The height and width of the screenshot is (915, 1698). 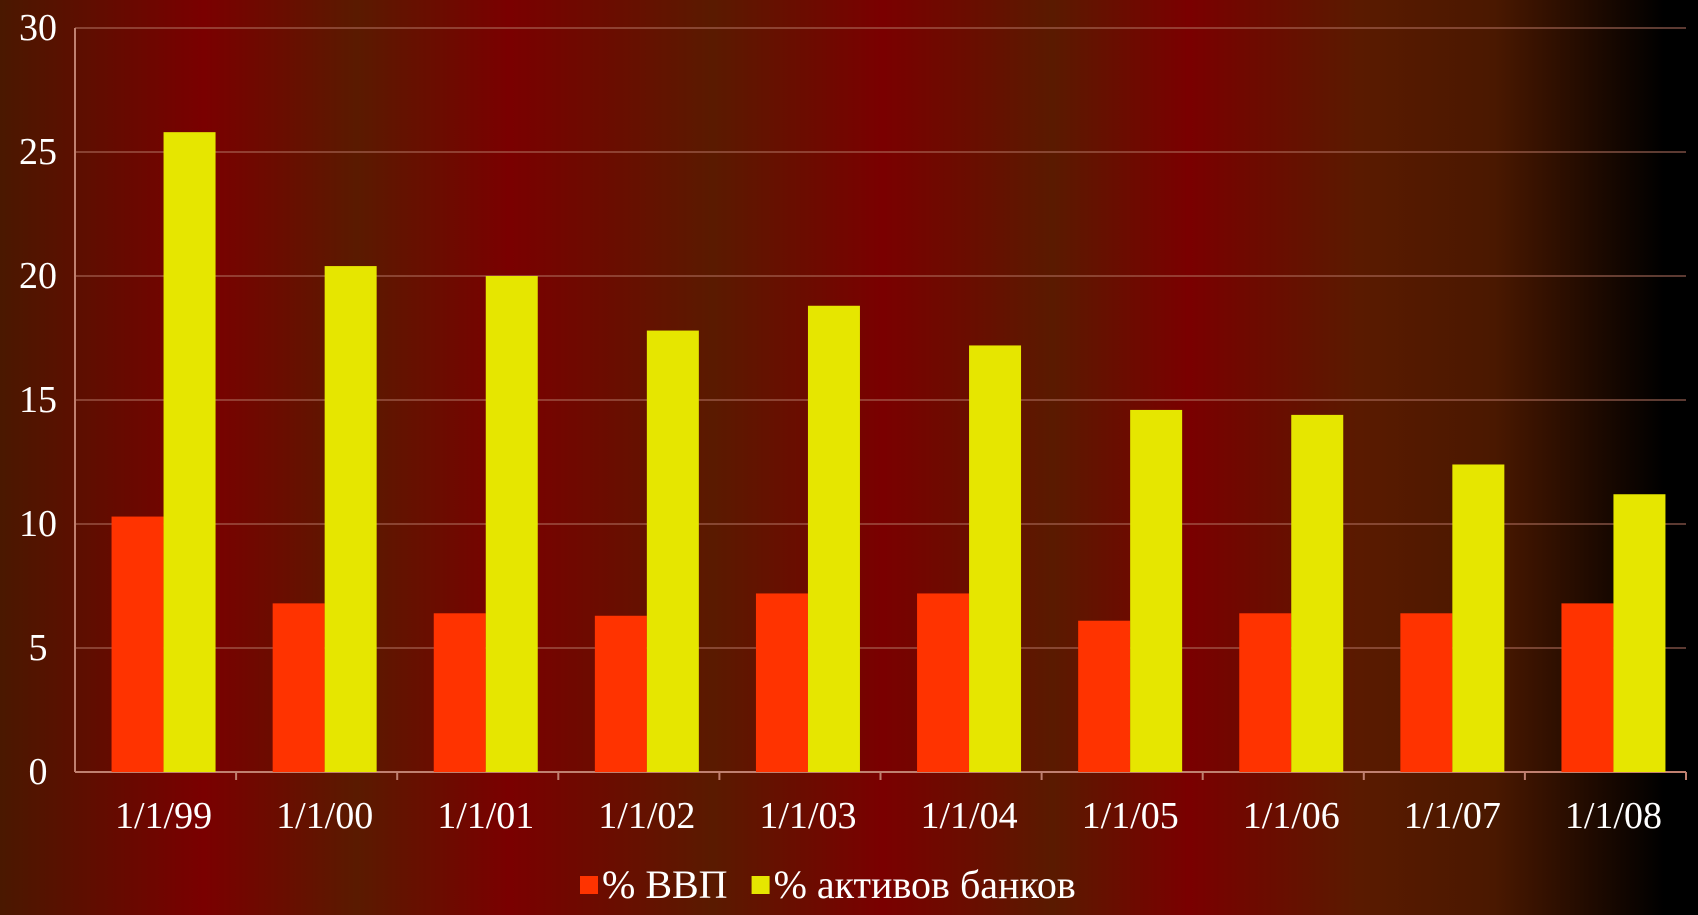 What do you see at coordinates (38, 400) in the screenshot?
I see `y-tick-label: 15` at bounding box center [38, 400].